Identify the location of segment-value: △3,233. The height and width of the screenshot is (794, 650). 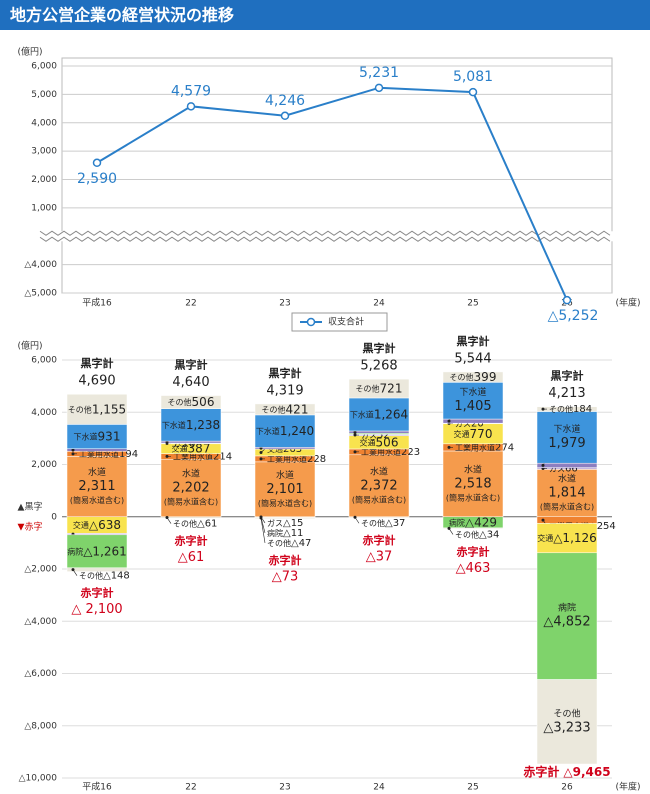
(566, 727).